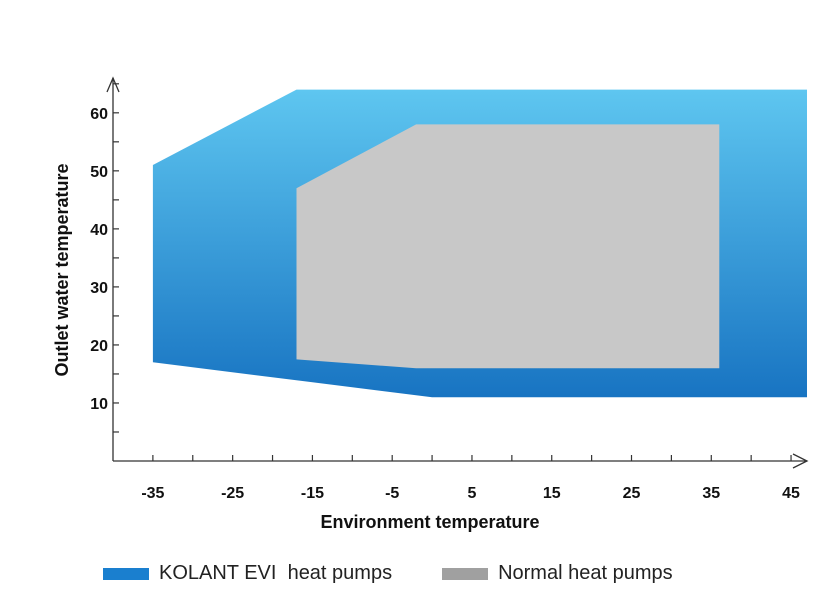  Describe the element at coordinates (232, 493) in the screenshot. I see `x-tick-label: -25` at that location.